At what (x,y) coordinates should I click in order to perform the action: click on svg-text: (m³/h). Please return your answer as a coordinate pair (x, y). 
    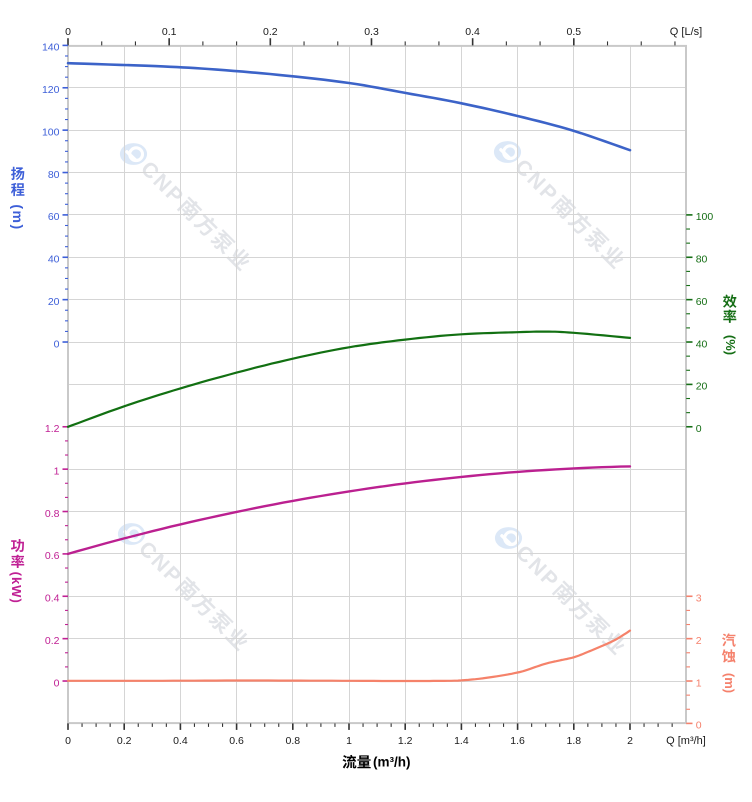
    Looking at the image, I should click on (392, 762).